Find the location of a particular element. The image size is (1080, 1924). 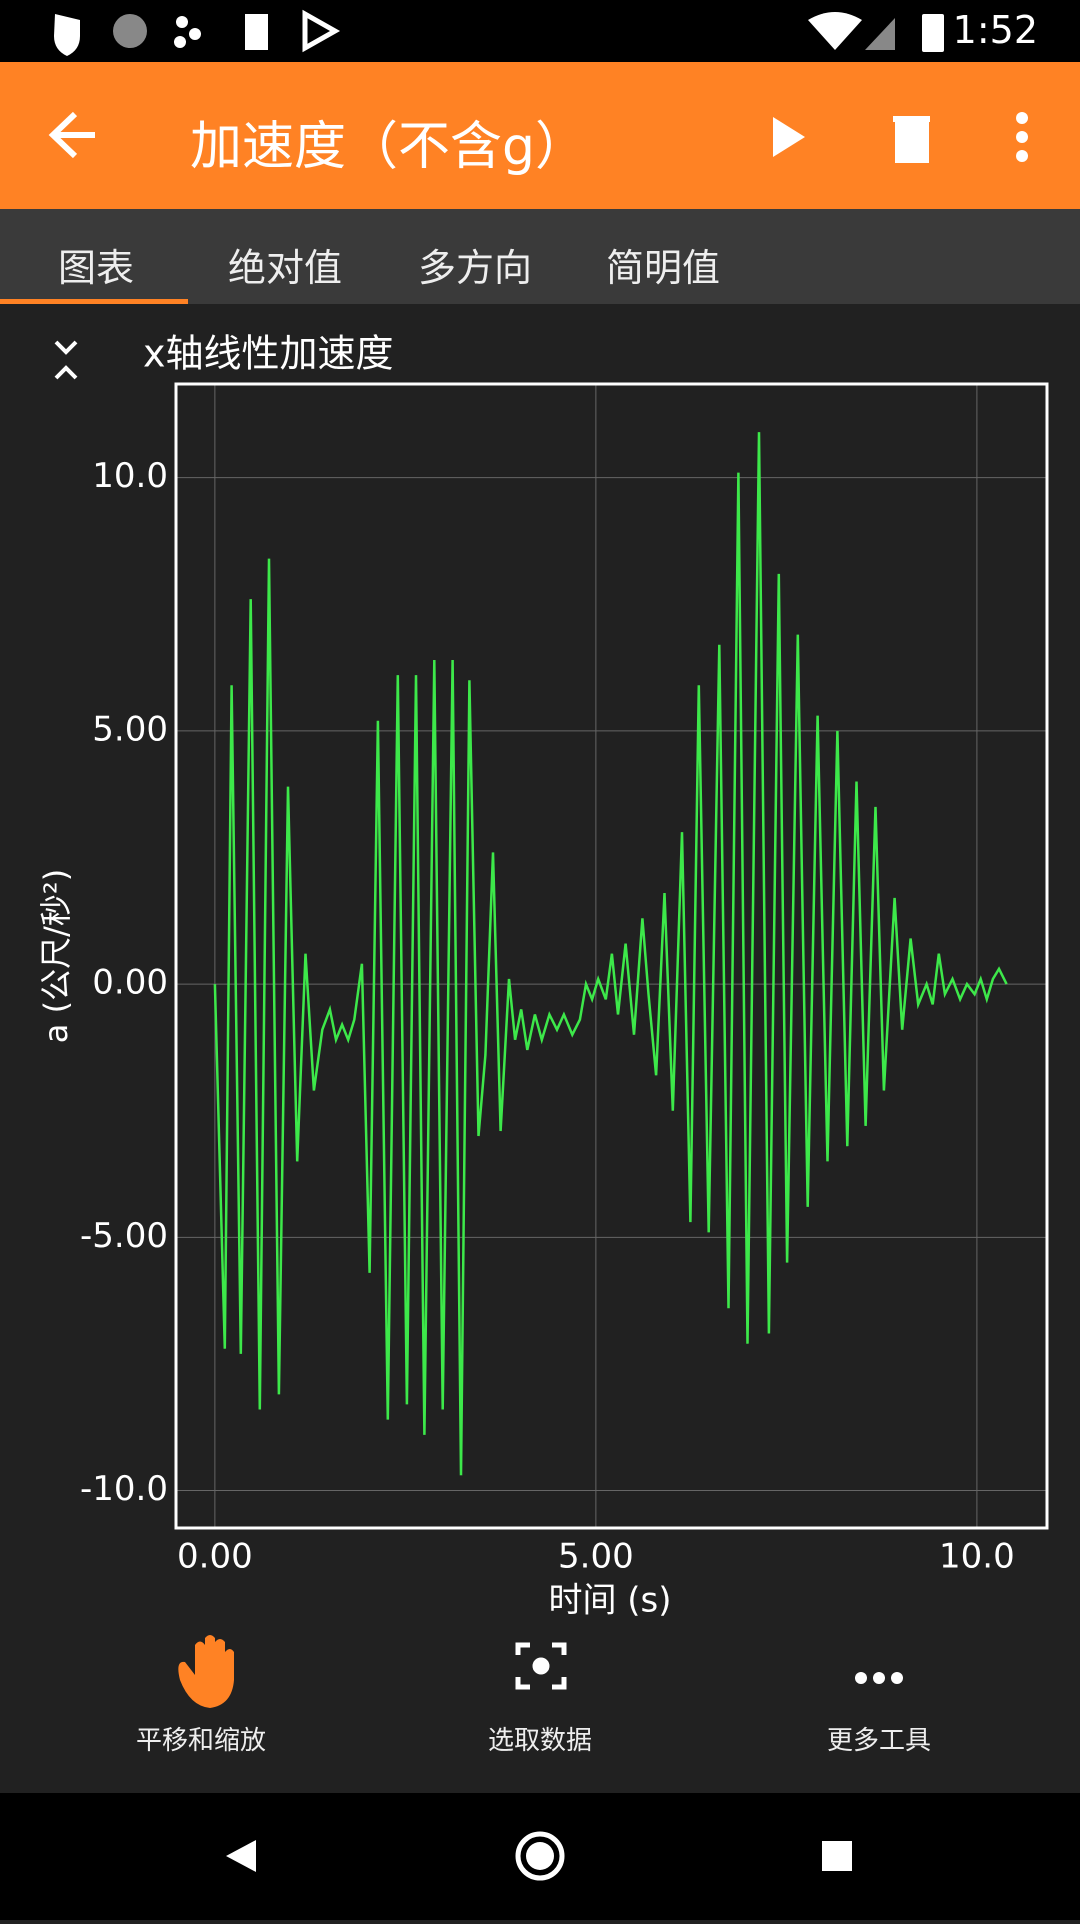

tab: 简明值 is located at coordinates (663, 268).